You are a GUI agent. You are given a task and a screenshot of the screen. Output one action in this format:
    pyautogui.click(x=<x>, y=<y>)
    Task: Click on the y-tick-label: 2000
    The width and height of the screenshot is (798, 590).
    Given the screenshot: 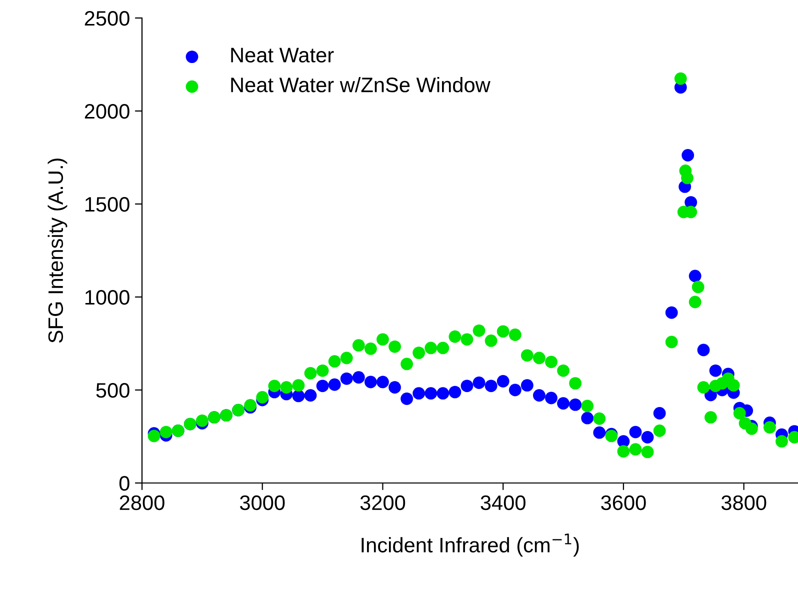 What is the action you would take?
    pyautogui.click(x=107, y=111)
    